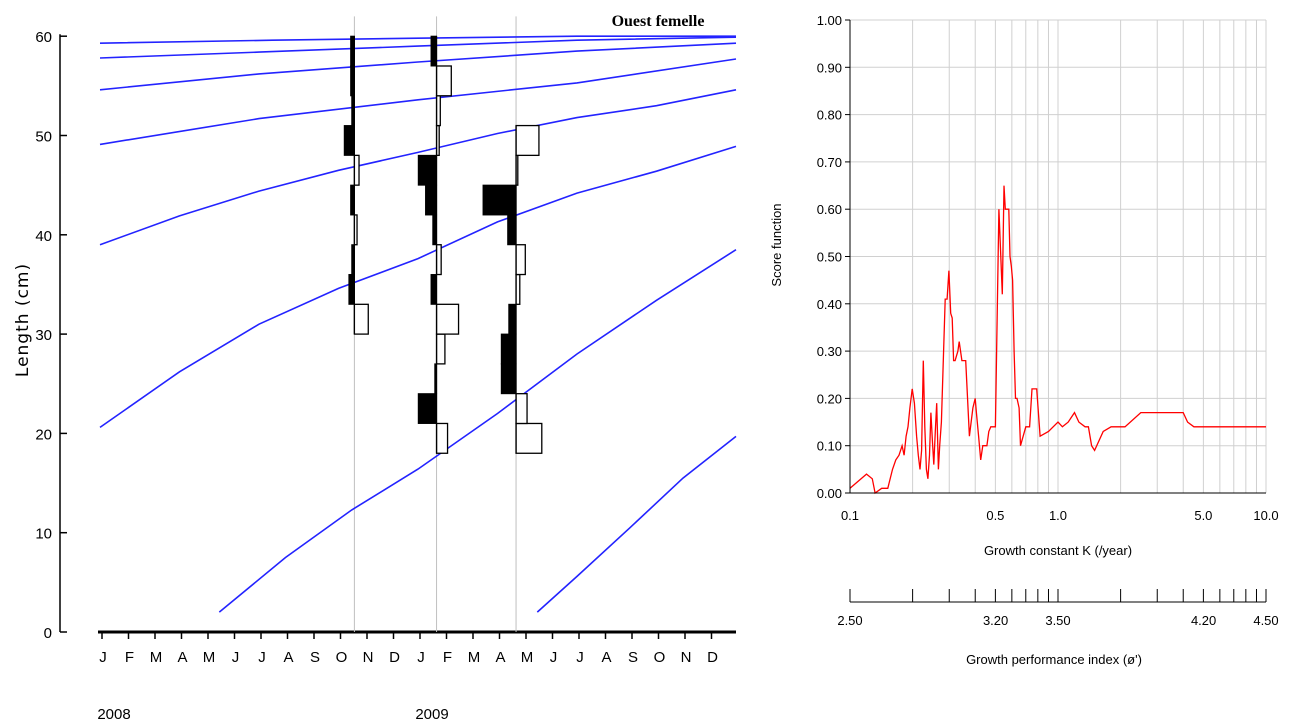 This screenshot has height=727, width=1299. What do you see at coordinates (850, 515) in the screenshot?
I see `score-x-tick-label: 0.1` at bounding box center [850, 515].